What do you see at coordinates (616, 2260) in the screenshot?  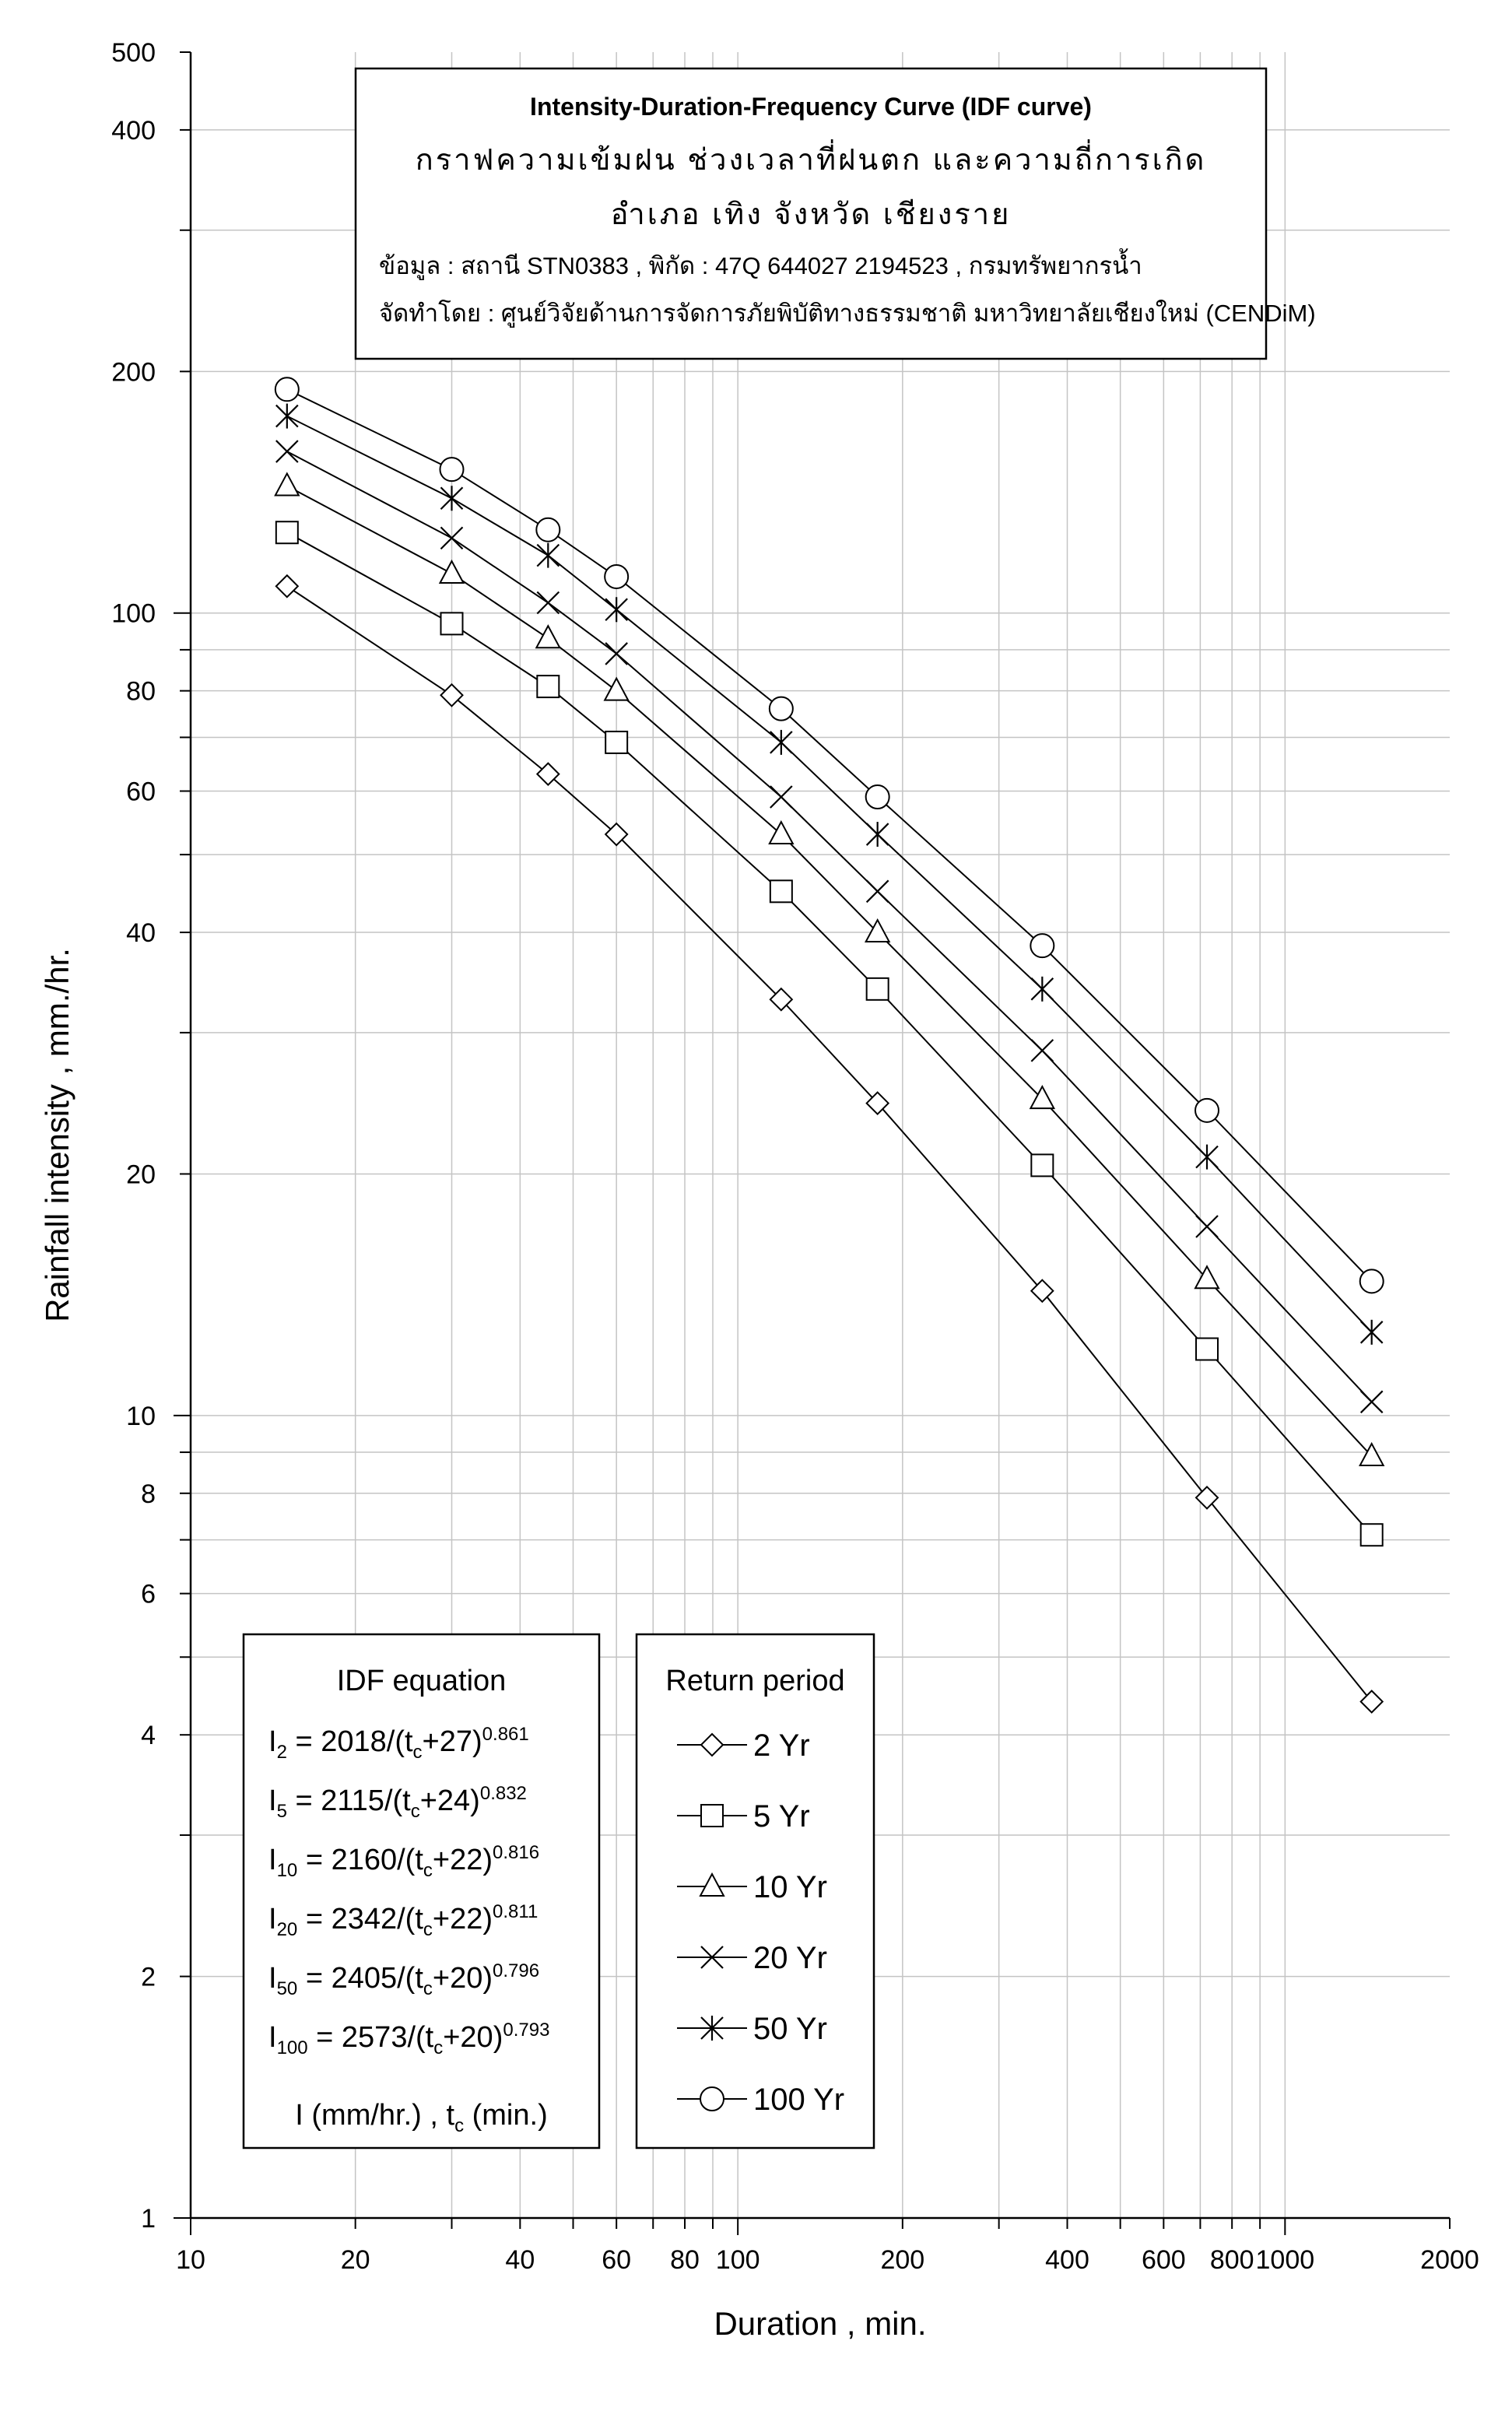 I see `x-tick-label: 60` at bounding box center [616, 2260].